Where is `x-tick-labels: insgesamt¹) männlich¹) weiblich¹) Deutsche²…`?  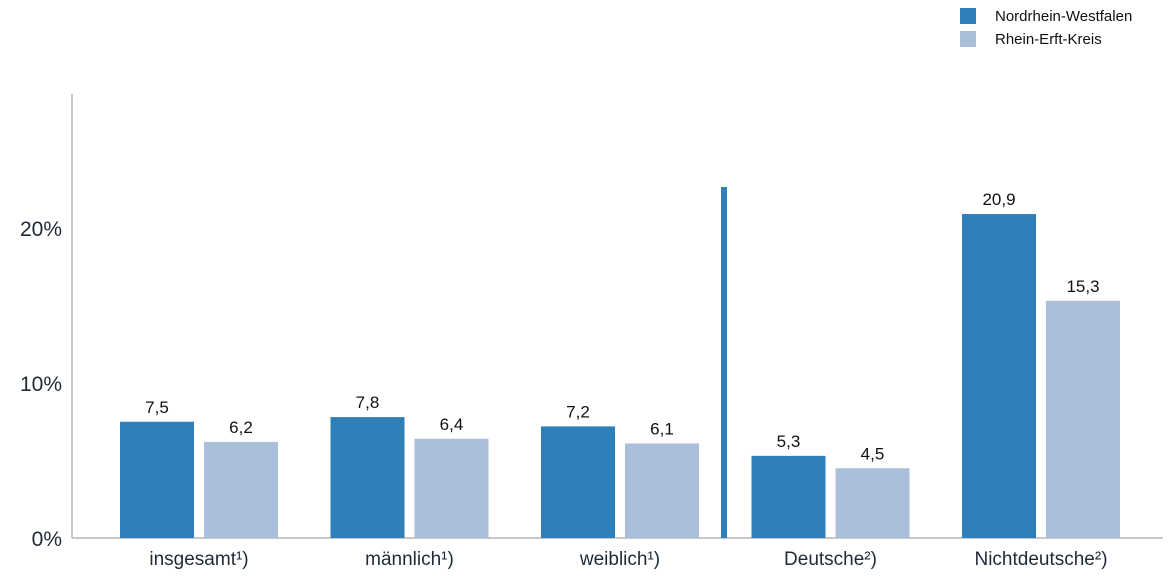
x-tick-labels: insgesamt¹) männlich¹) weiblich¹) Deutsche²… is located at coordinates (628, 559).